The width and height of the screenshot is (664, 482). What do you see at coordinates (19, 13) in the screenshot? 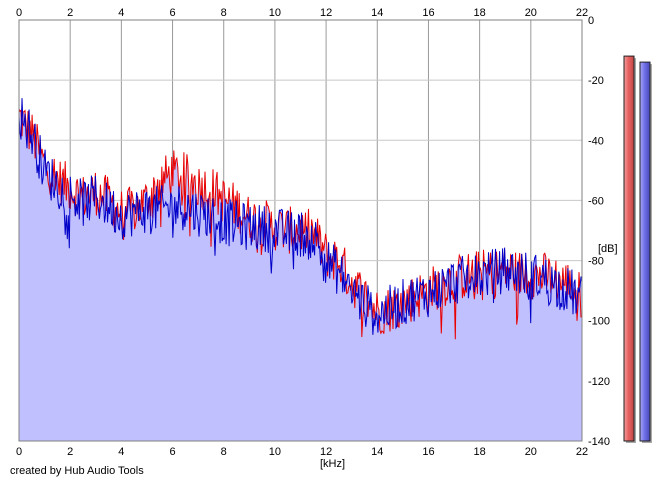
I see `x-tick-label-top: 0` at bounding box center [19, 13].